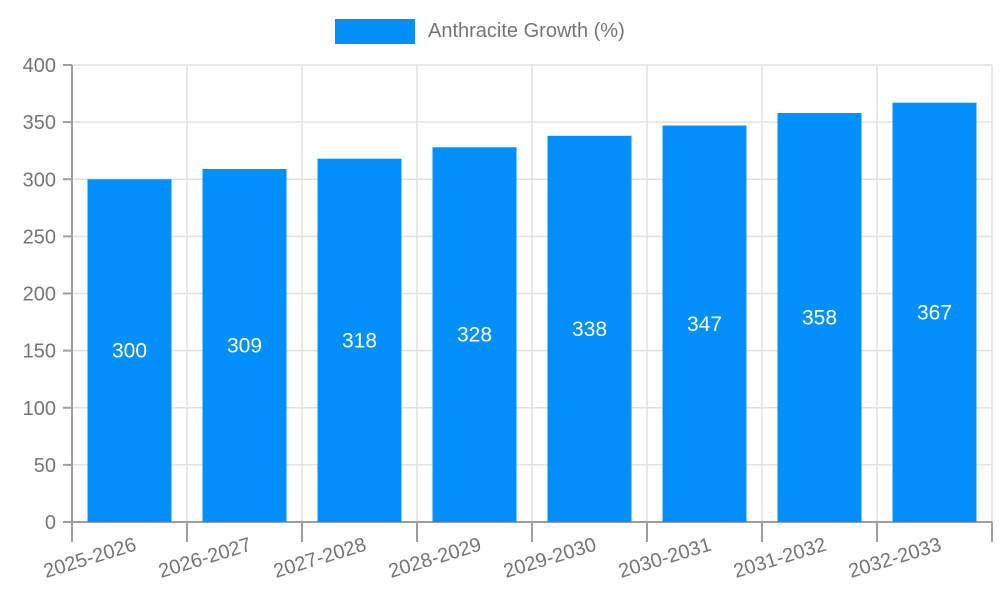 This screenshot has width=1000, height=600. I want to click on y-tick-label: 150, so click(39, 352).